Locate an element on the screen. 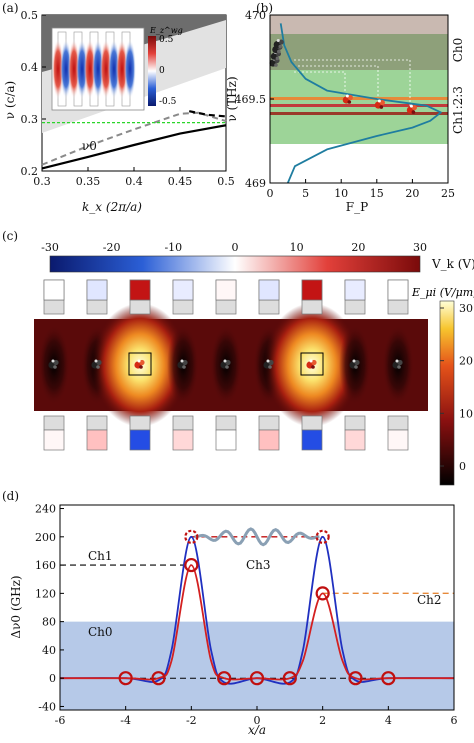 The image size is (474, 743). trapped-atoms is located at coordinates (225, 364).